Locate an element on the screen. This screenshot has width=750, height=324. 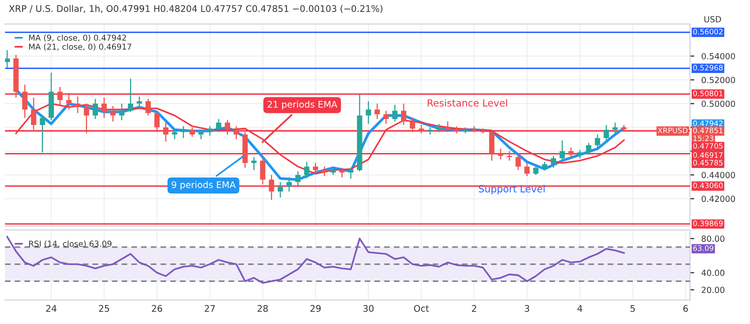
x-tick-label: 29 is located at coordinates (315, 308).